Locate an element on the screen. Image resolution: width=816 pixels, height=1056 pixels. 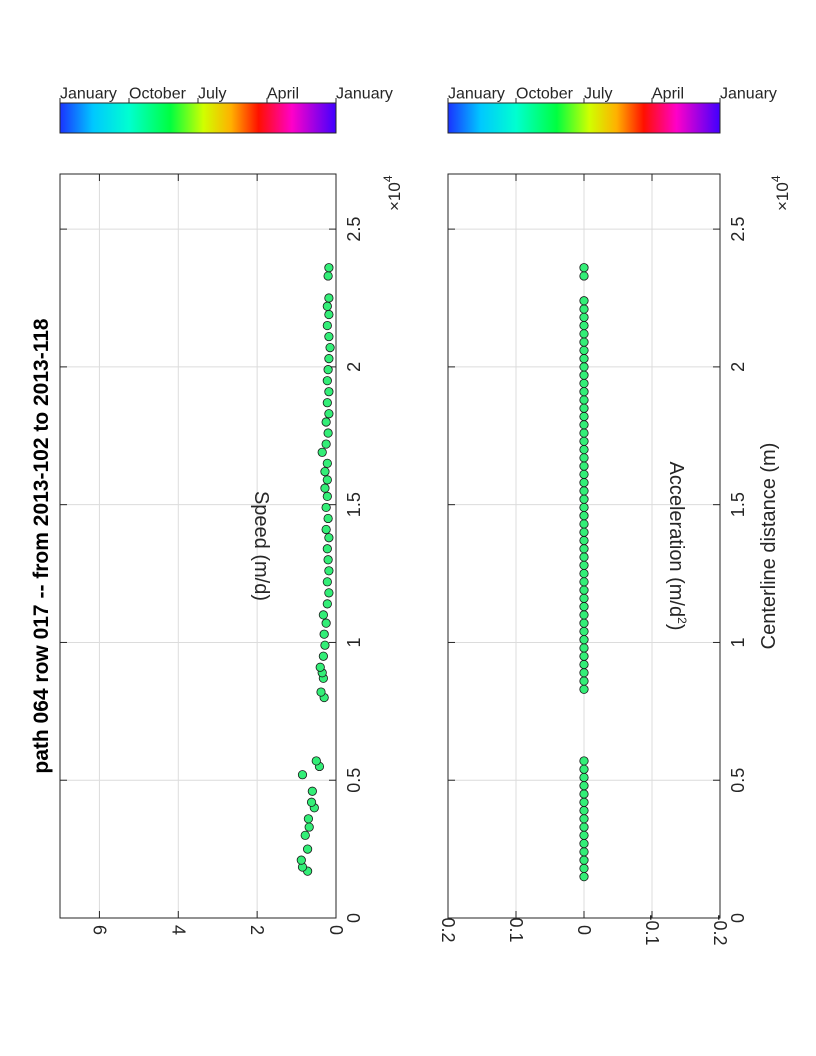
acceleration-y-tick-label: 0 is located at coordinates (584, 930).